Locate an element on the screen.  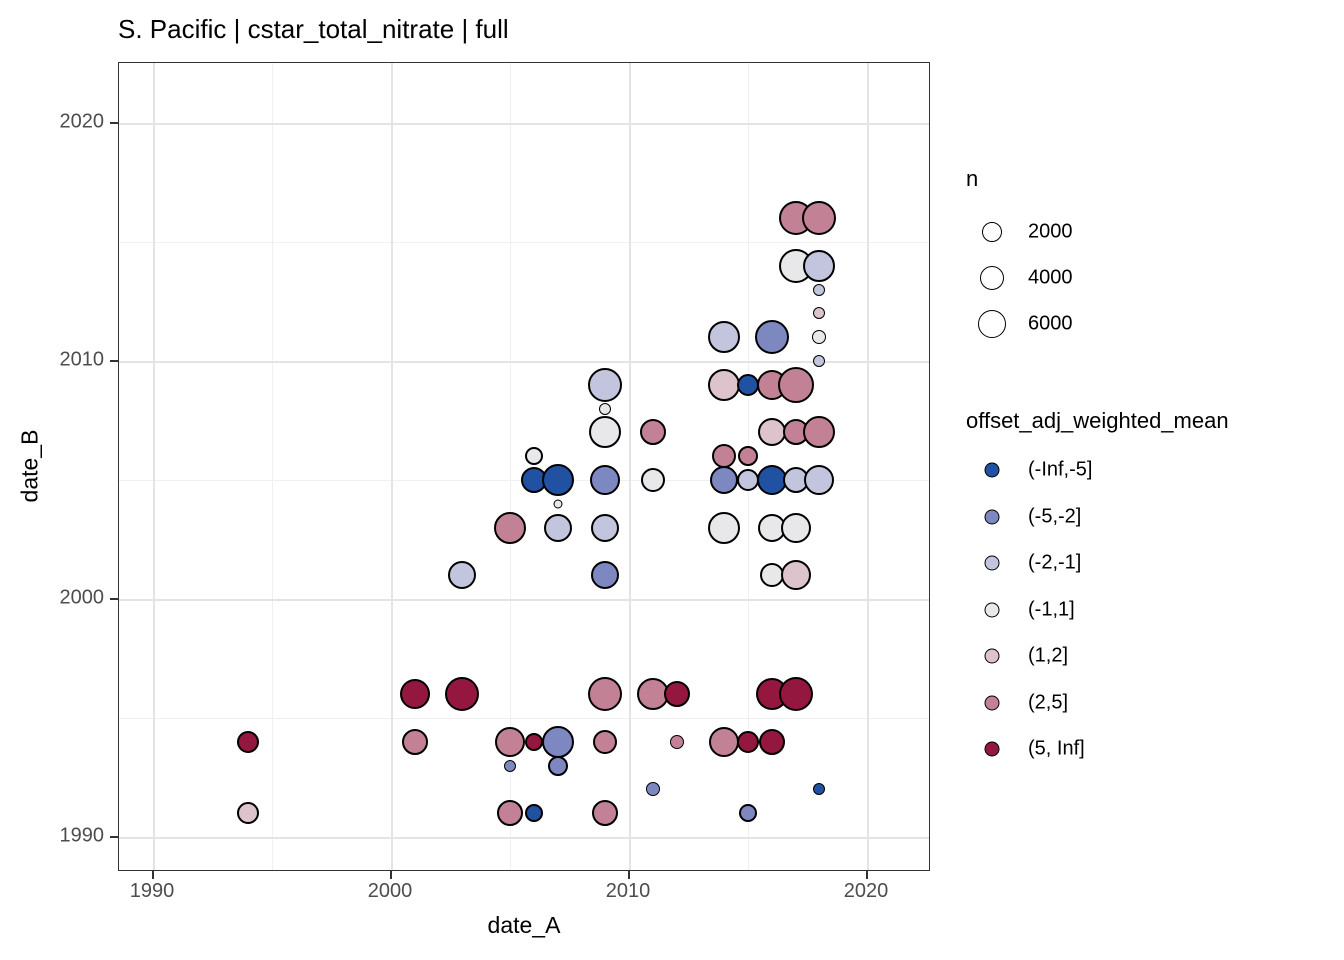
y-tick-label: 2010 is located at coordinates (82, 359).